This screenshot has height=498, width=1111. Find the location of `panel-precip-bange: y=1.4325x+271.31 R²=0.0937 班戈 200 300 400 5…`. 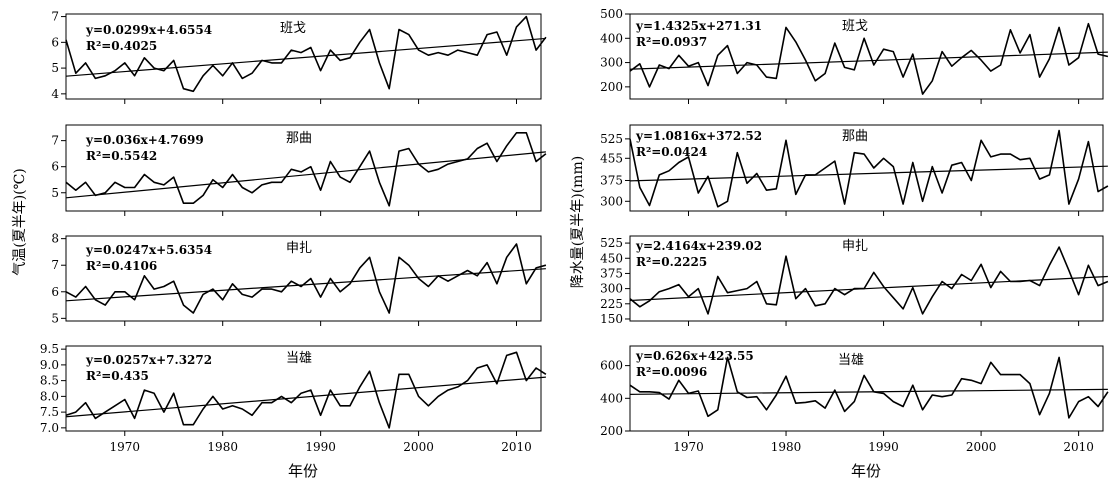

panel-precip-bange: y=1.4325x+271.31 R²=0.0937 班戈 200 300 400 5… is located at coordinates (854, 55).